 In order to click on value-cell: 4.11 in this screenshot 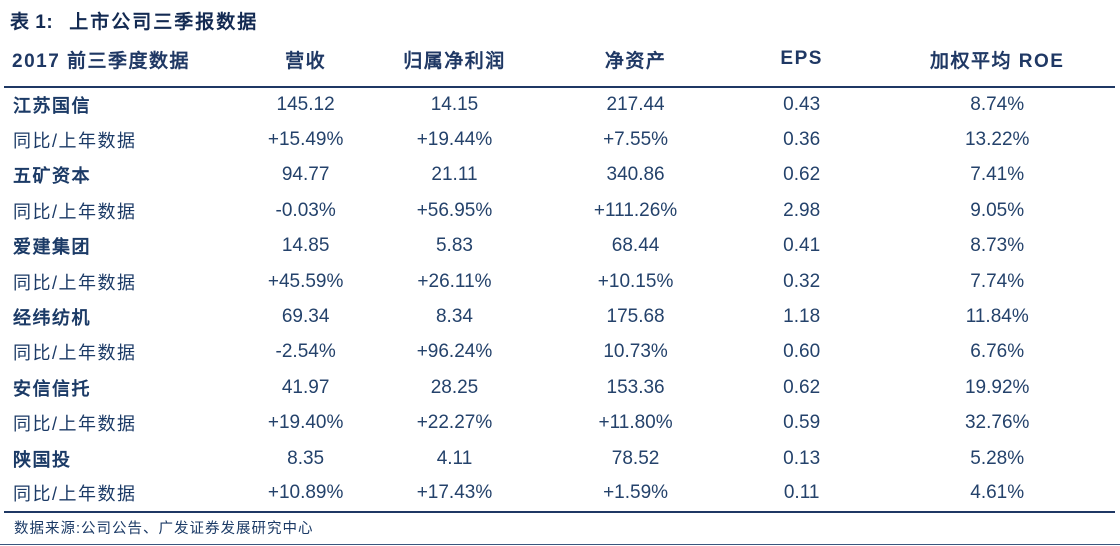, I will do `click(454, 458)`.